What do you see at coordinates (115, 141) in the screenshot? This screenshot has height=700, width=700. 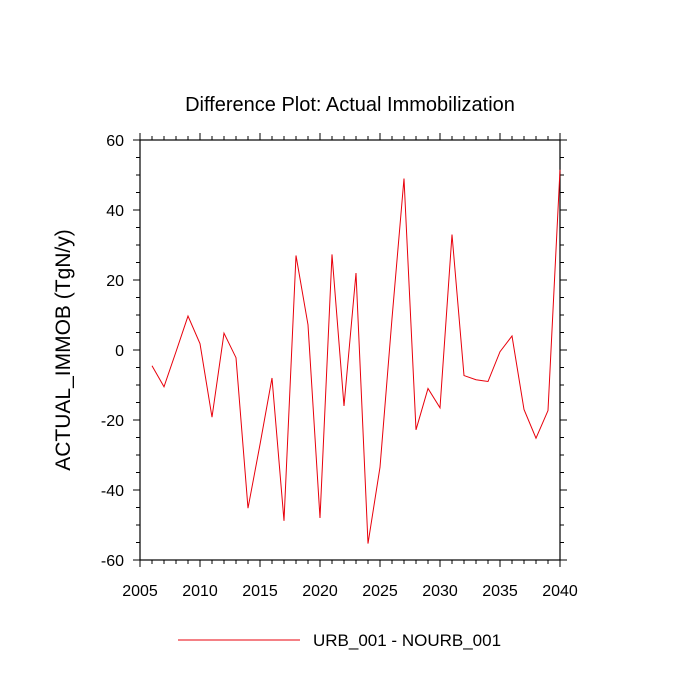 I see `y-tick-label: 60` at bounding box center [115, 141].